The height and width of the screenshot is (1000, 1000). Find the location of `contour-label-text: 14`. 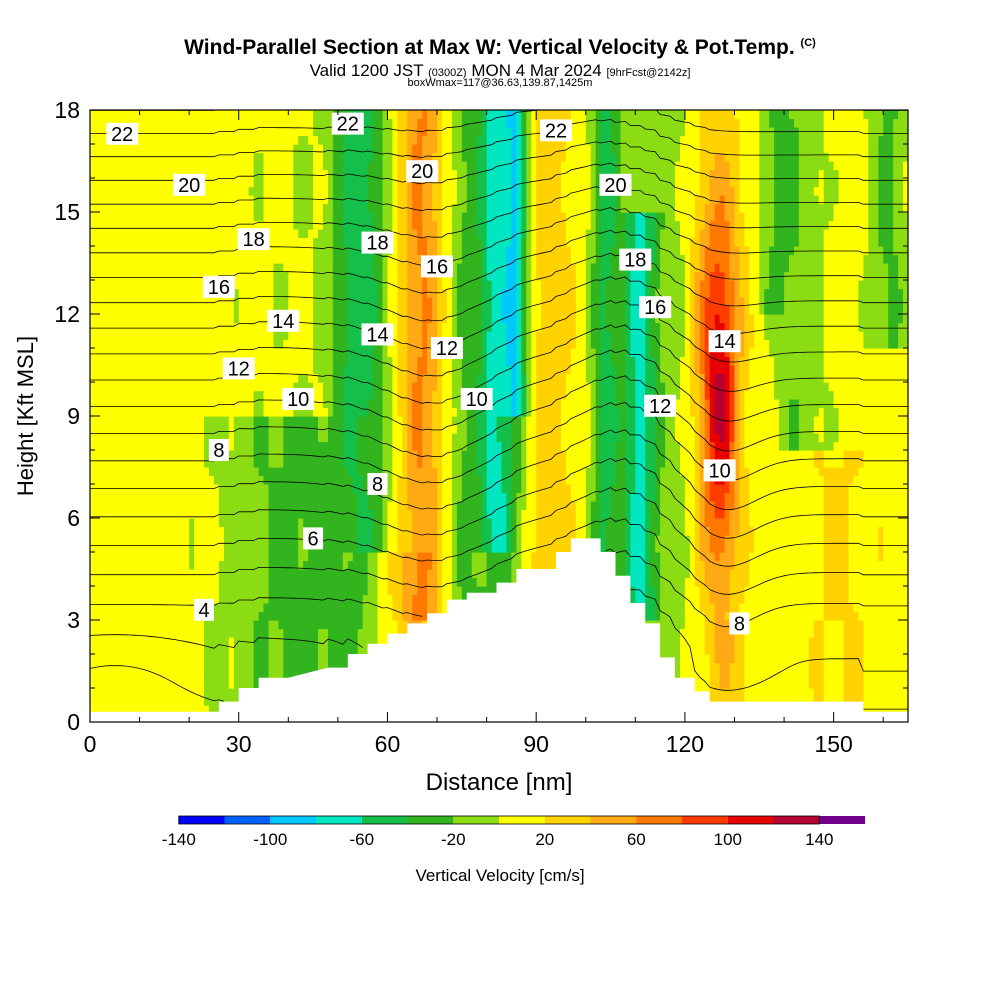

contour-label-text: 14 is located at coordinates (377, 335).